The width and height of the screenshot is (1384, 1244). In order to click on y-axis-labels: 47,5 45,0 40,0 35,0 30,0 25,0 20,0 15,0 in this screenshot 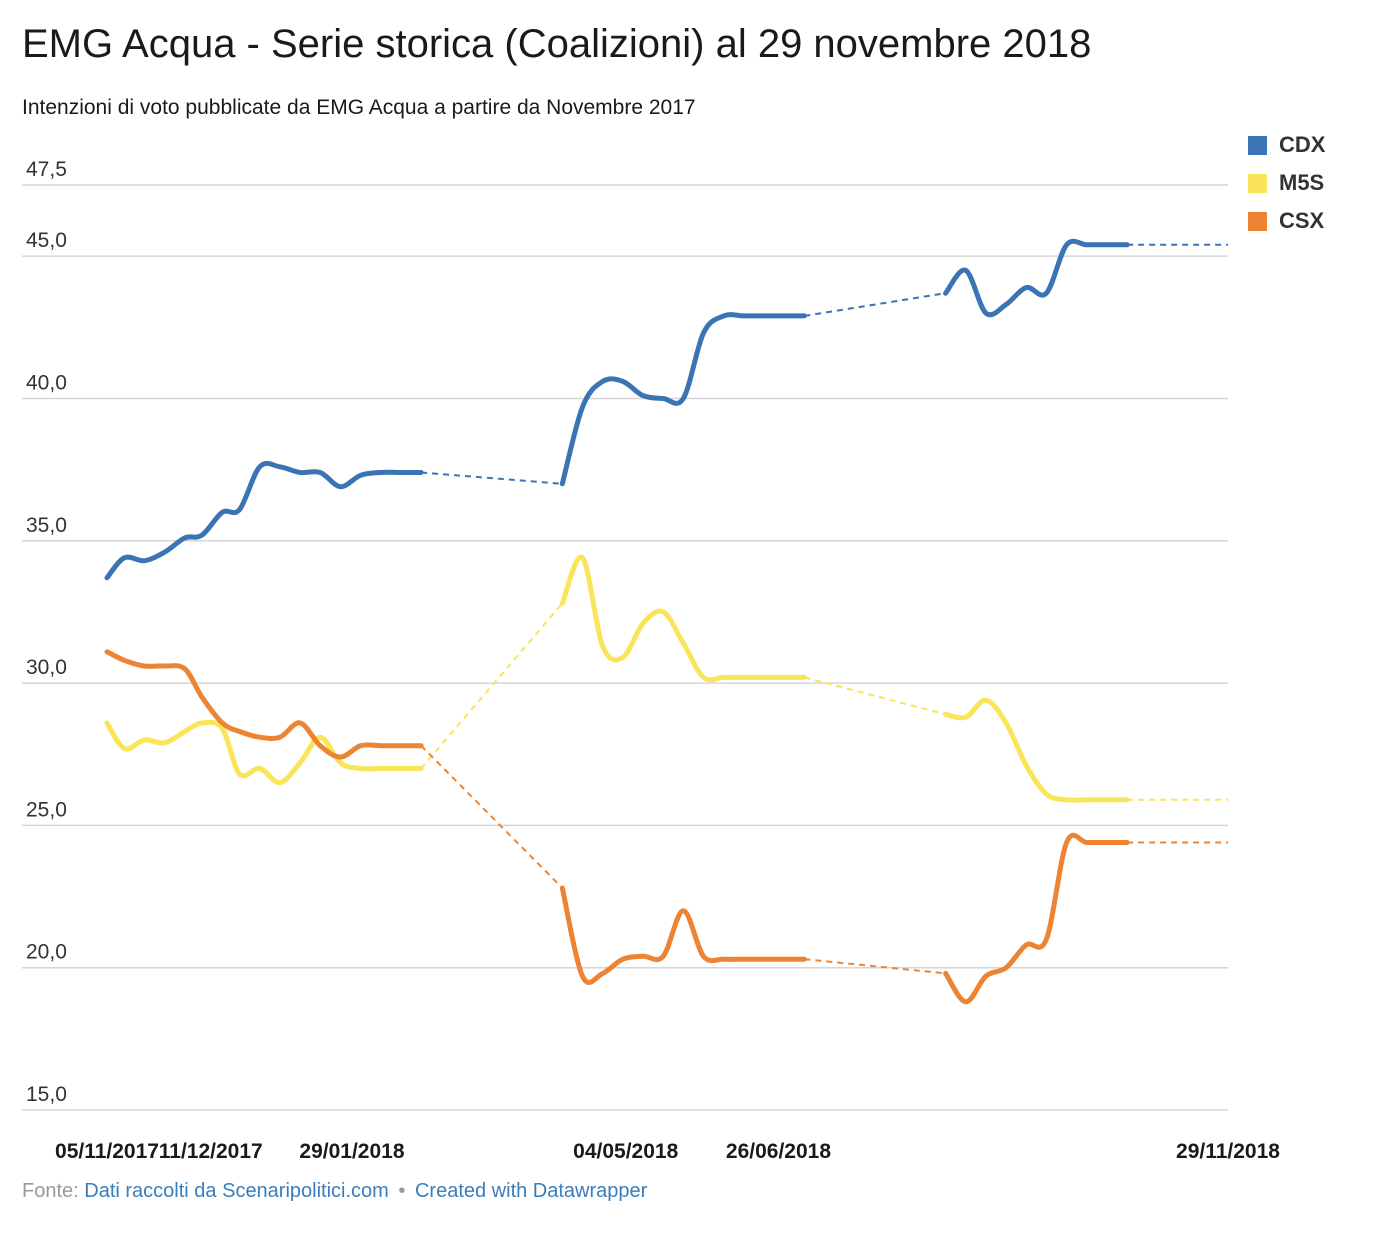, I will do `click(46, 632)`.